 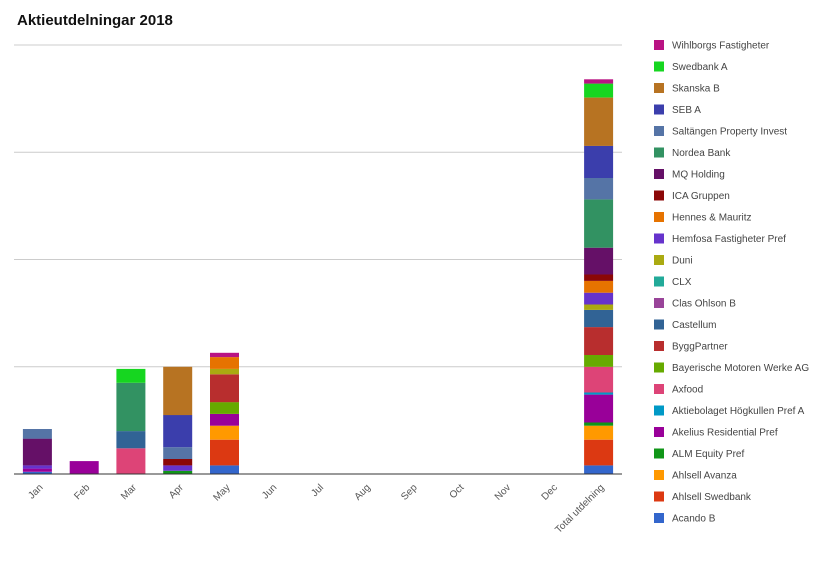 I want to click on legend-item-byggpartner: ByggPartner, so click(x=691, y=347).